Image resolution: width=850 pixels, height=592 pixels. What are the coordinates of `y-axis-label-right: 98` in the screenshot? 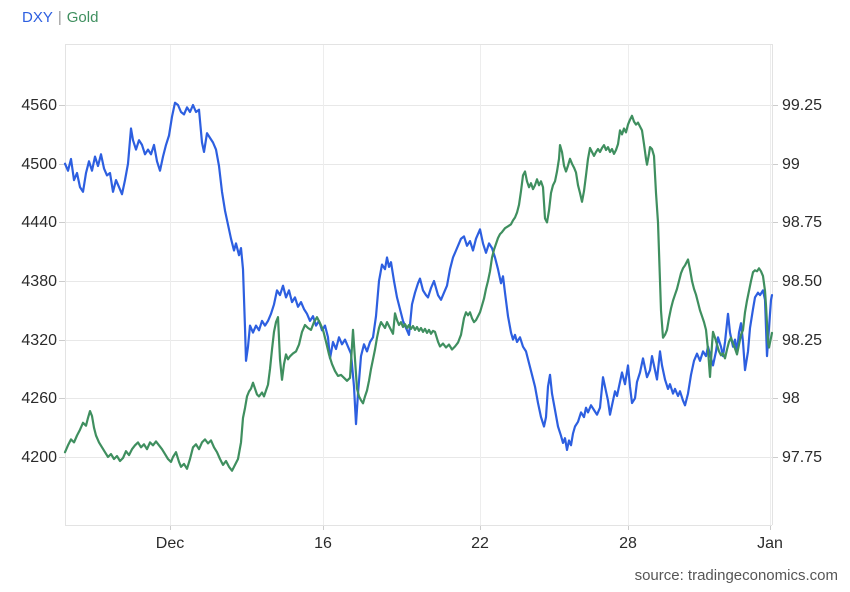 It's located at (791, 398).